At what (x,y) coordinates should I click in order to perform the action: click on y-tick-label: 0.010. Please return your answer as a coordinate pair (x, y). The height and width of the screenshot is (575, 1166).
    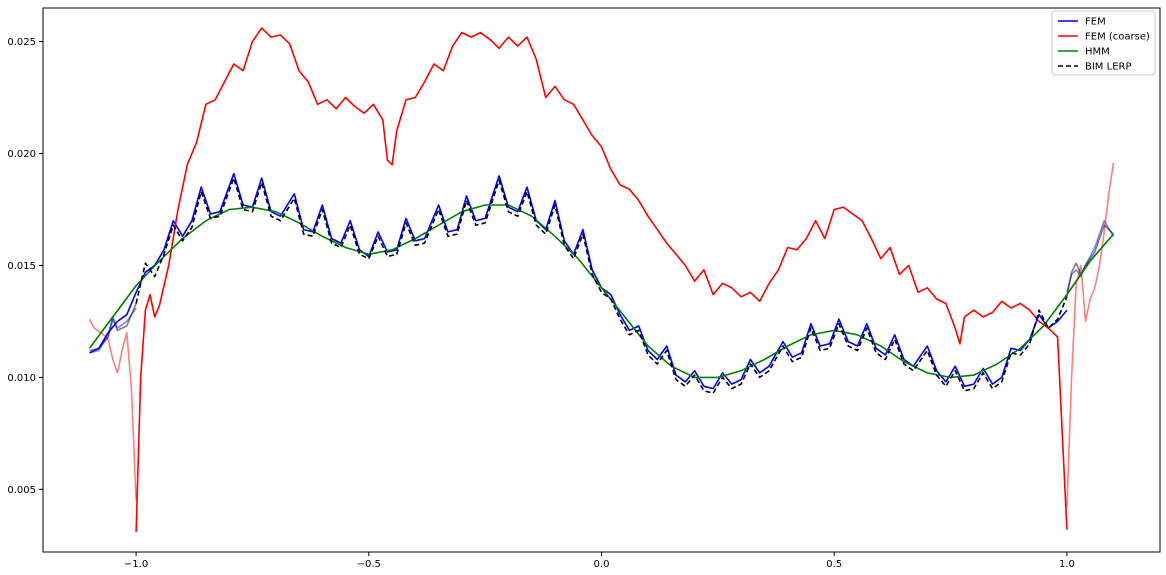
    Looking at the image, I should click on (21, 378).